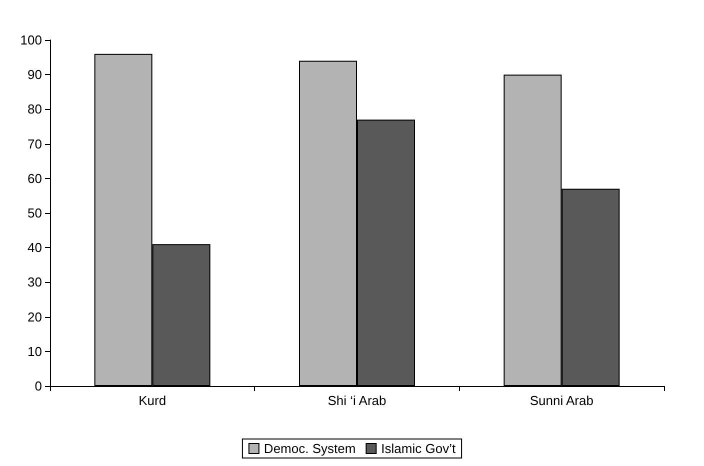  Describe the element at coordinates (357, 400) in the screenshot. I see `x-tick-label: Shi ‘i Arab` at that location.